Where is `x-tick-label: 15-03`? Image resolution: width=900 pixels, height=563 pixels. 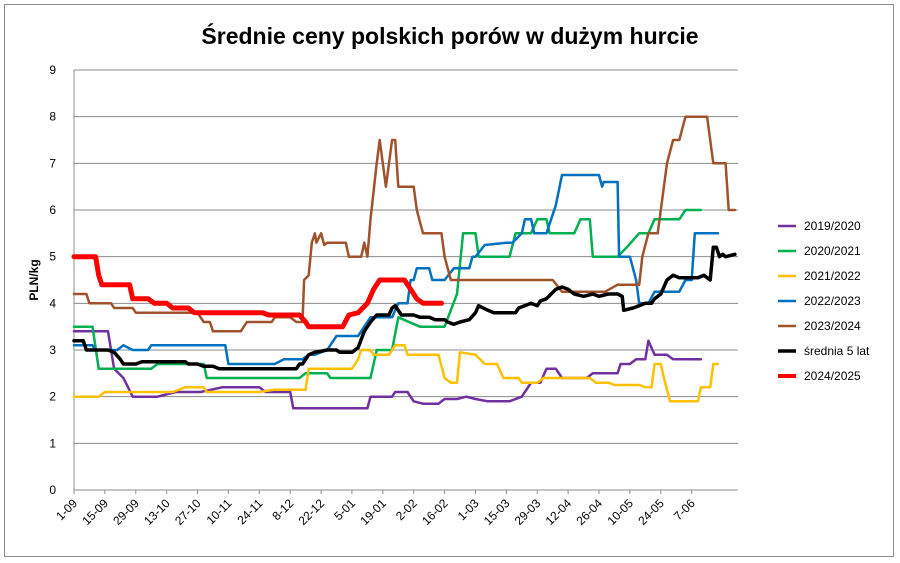
x-tick-label: 15-03 is located at coordinates (497, 512).